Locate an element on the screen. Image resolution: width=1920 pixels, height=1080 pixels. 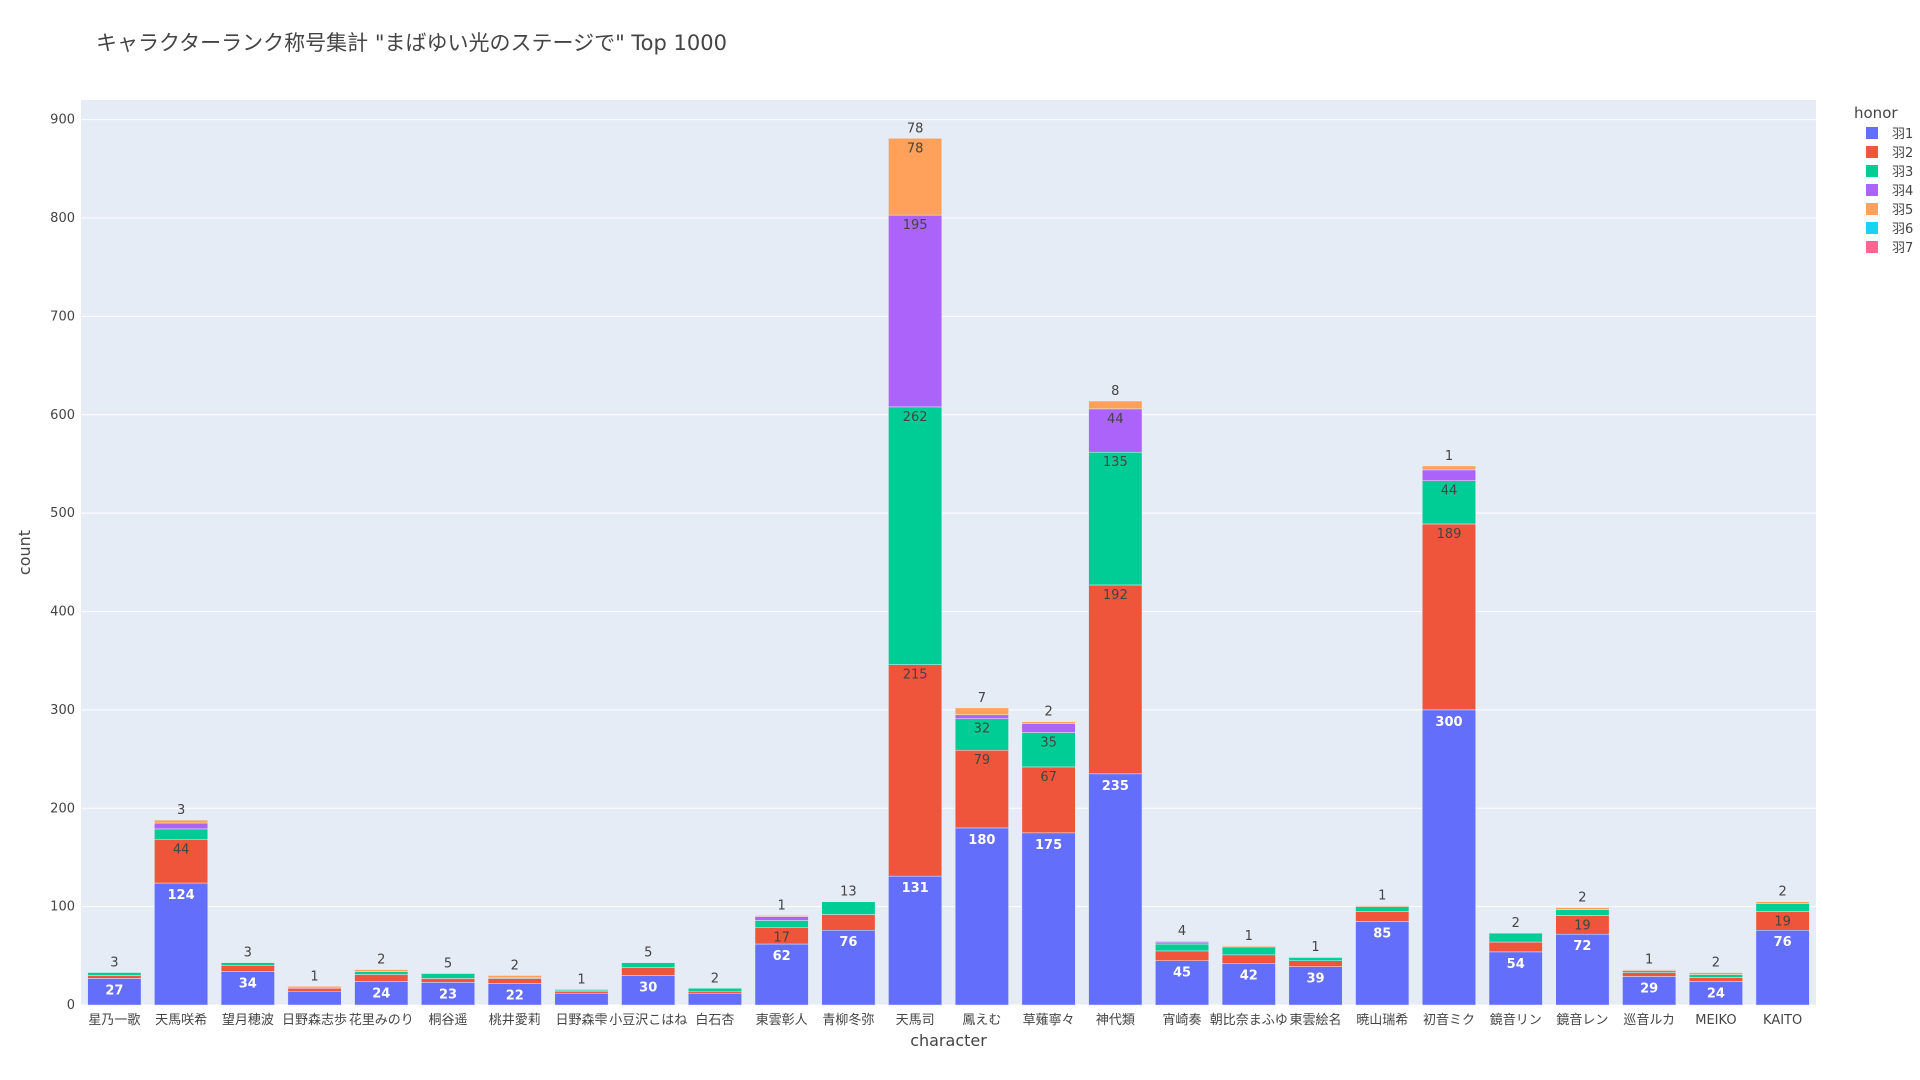
y-tick-label: 800 is located at coordinates (62, 218).